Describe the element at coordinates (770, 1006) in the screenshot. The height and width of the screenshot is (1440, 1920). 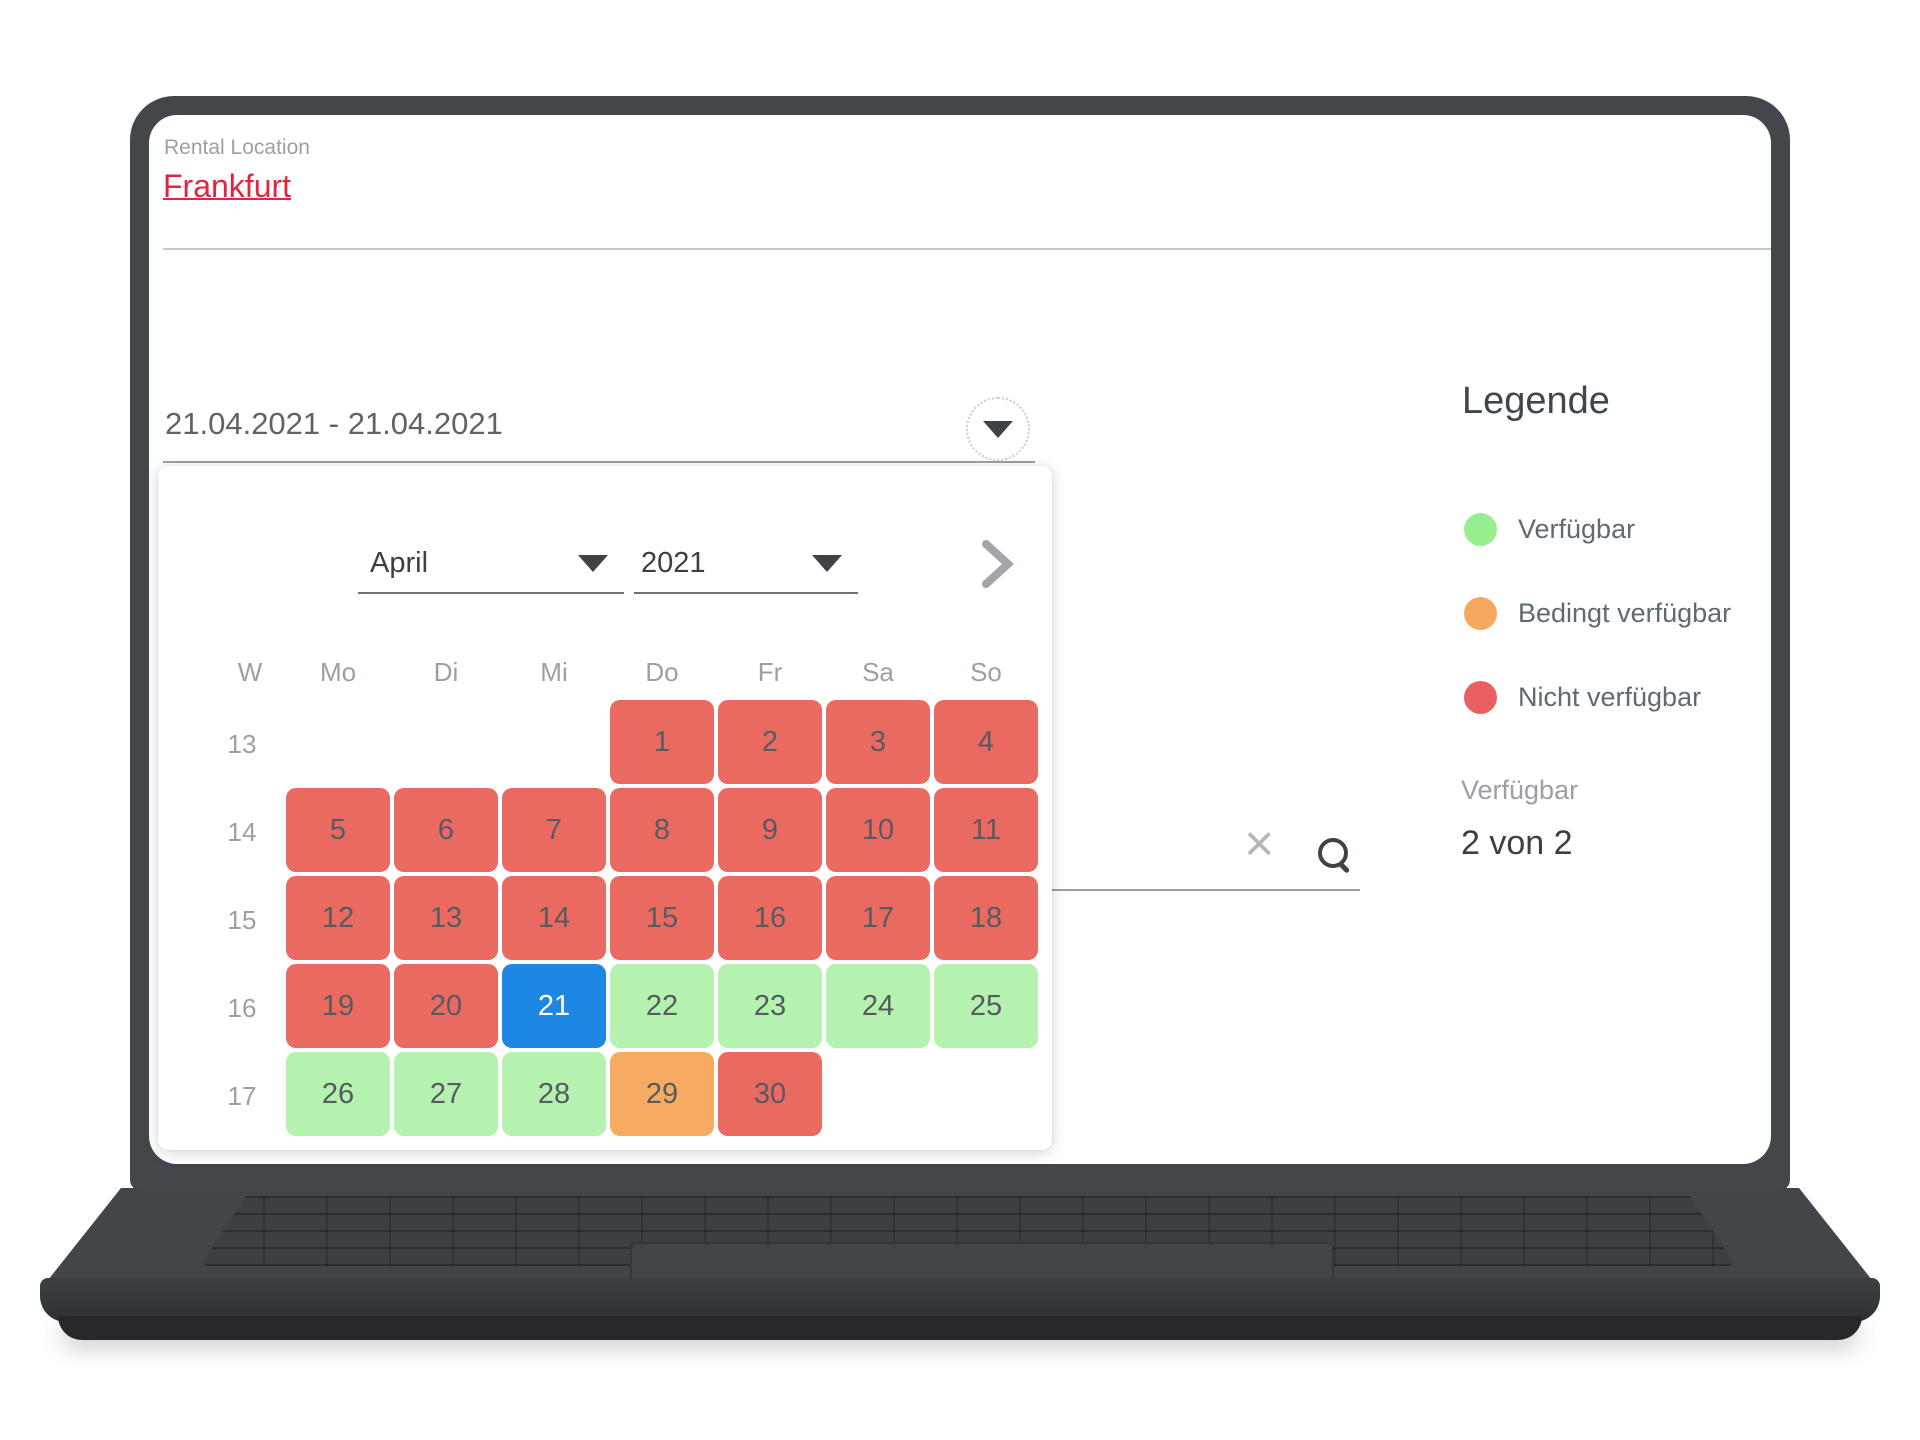
I see `calendar-day-23: 23` at that location.